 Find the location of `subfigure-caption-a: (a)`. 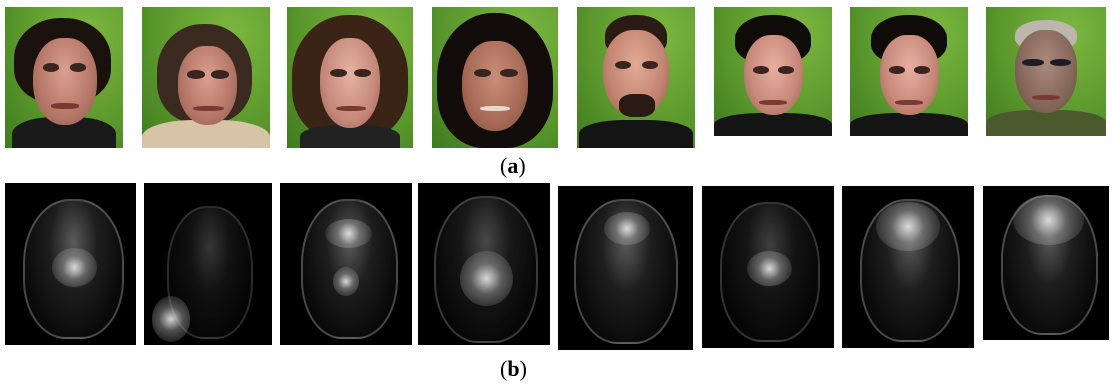

subfigure-caption-a: (a) is located at coordinates (513, 166).